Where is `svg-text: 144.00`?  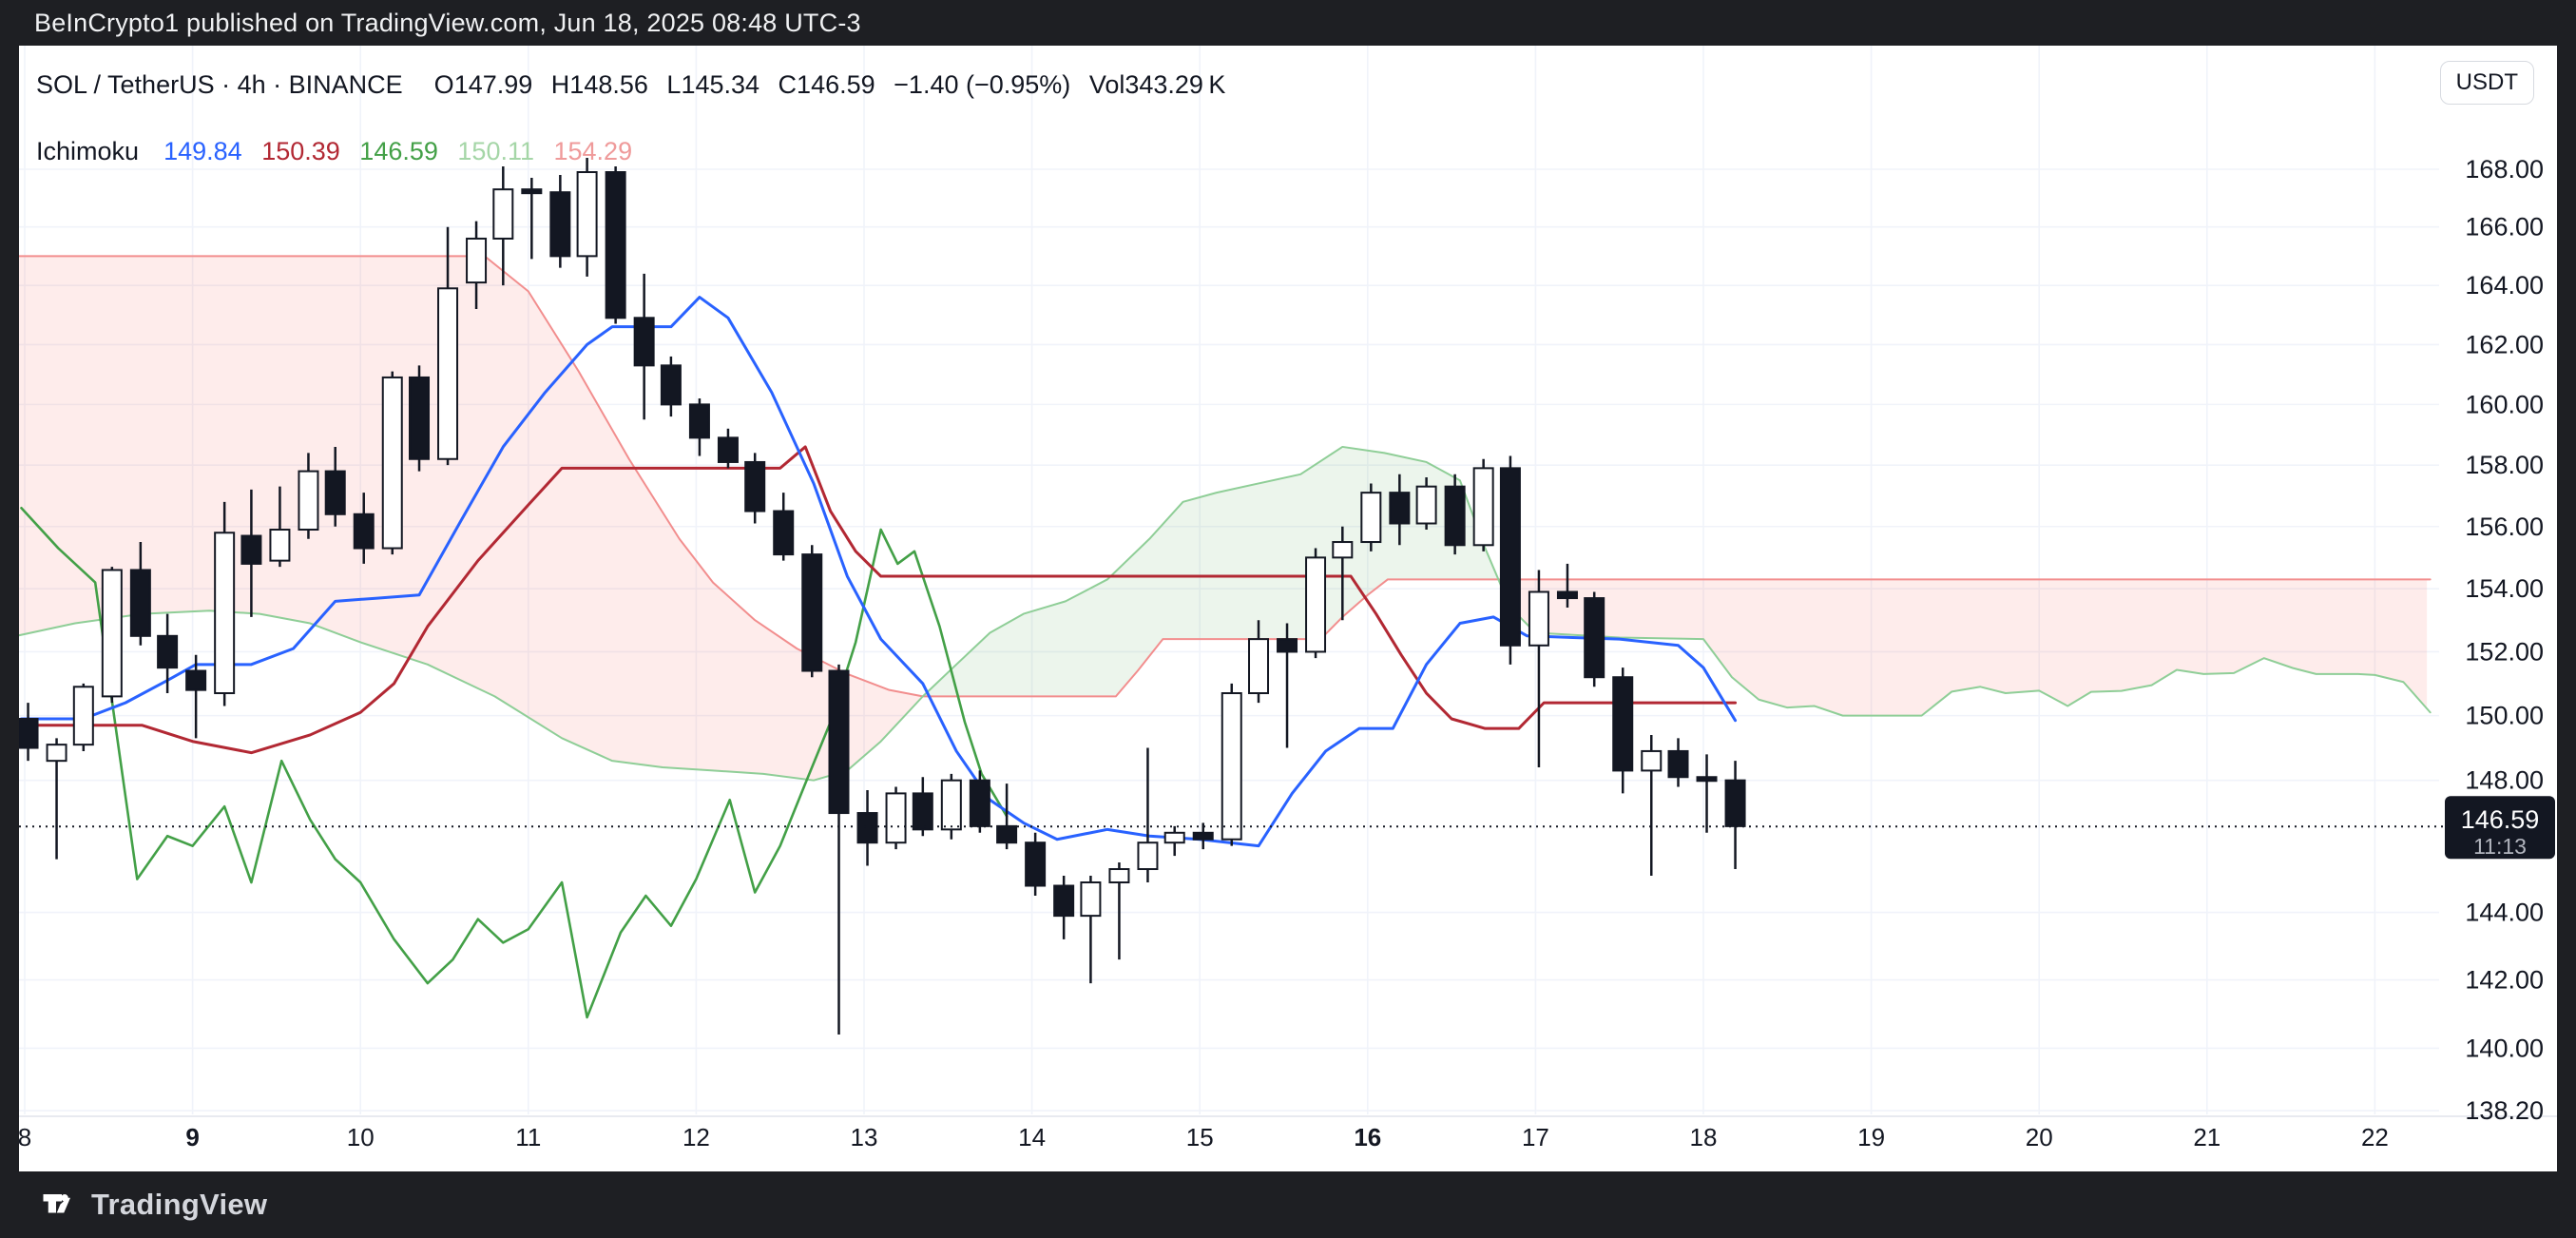 svg-text: 144.00 is located at coordinates (2504, 913).